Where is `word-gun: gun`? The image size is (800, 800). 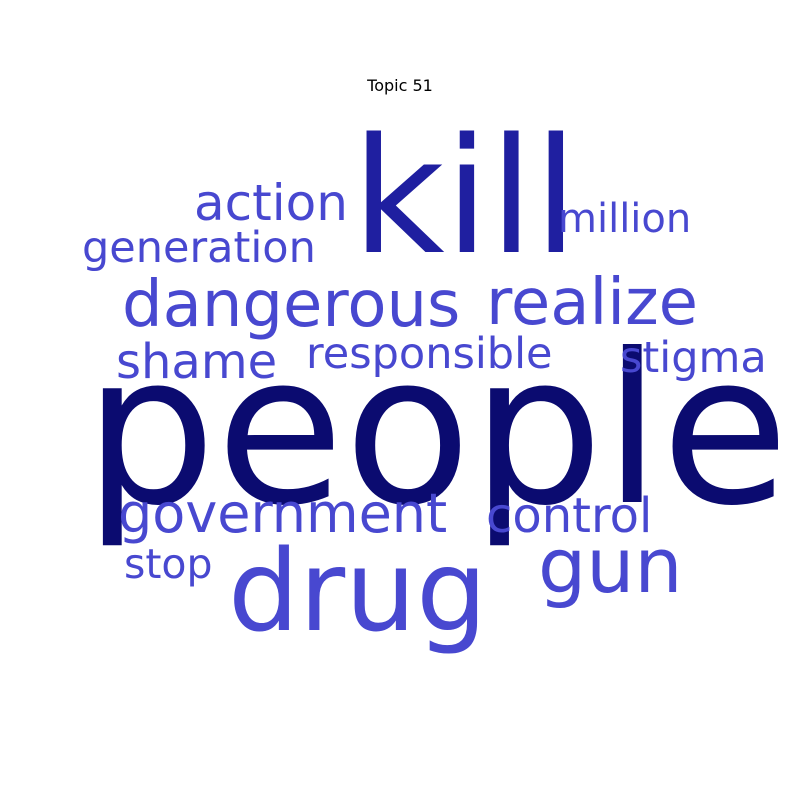 word-gun: gun is located at coordinates (610, 565).